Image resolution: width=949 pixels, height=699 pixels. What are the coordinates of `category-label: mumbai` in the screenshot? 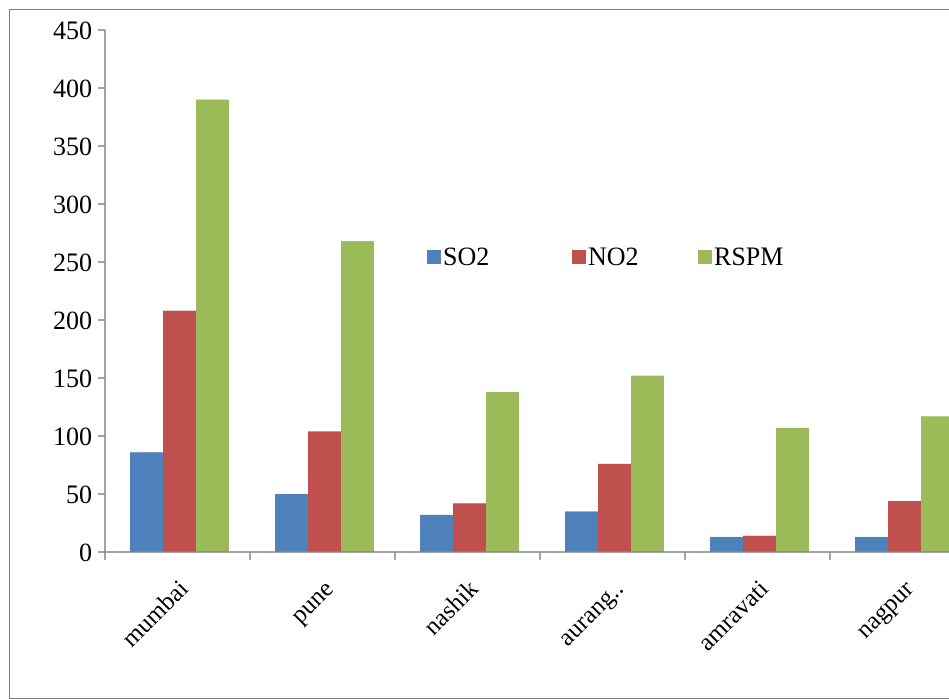 It's located at (155, 613).